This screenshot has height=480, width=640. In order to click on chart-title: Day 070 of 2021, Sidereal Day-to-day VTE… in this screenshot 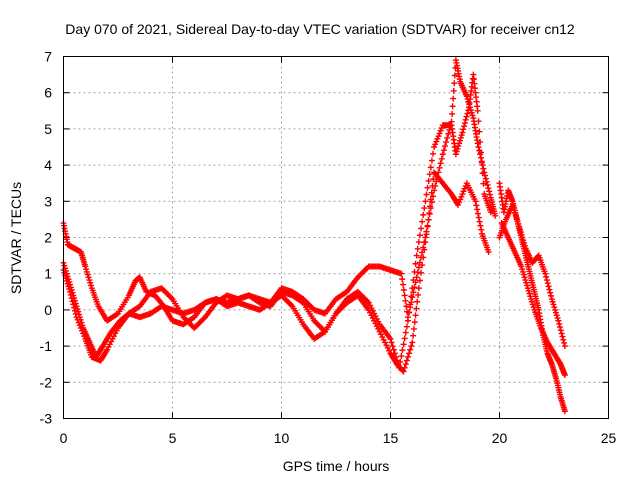, I will do `click(320, 29)`.